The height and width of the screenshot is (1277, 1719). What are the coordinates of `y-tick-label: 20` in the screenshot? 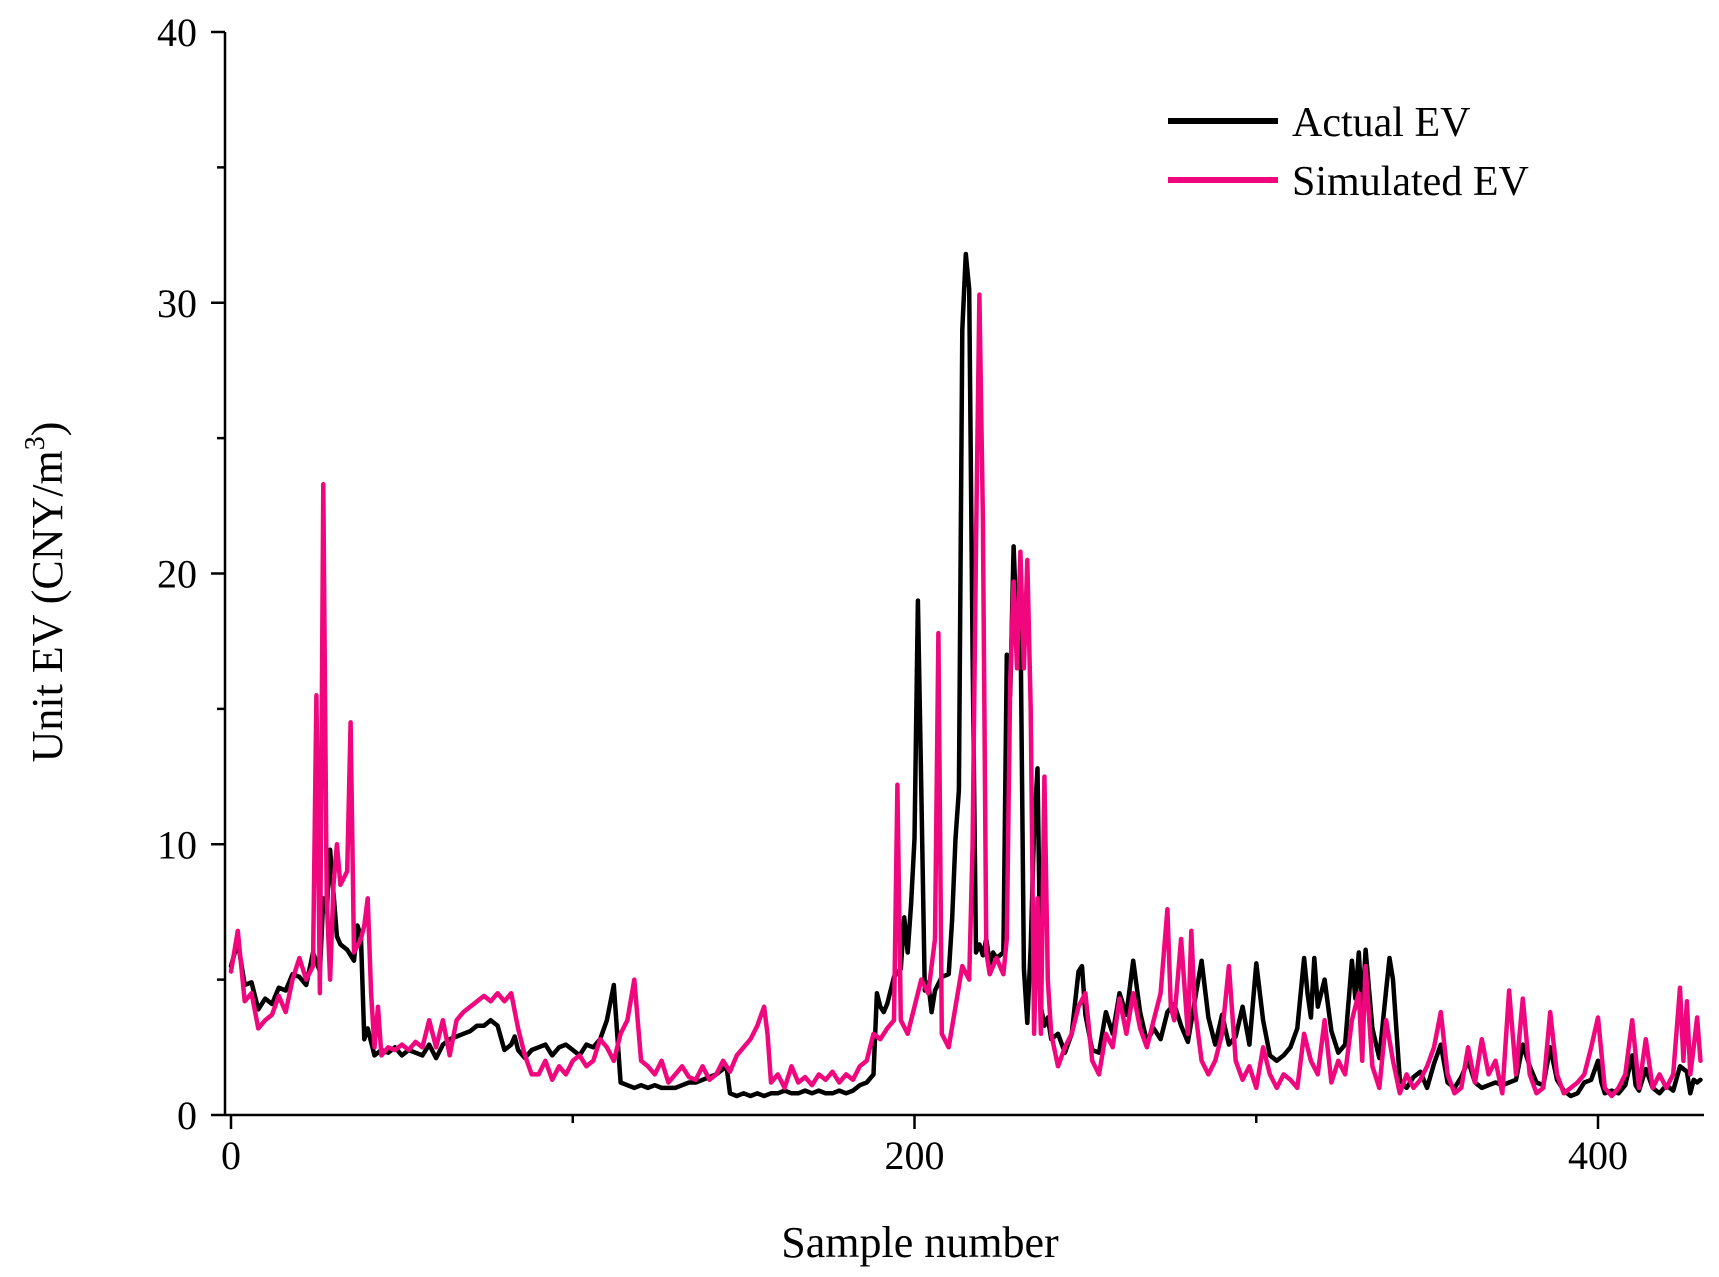 It's located at (177, 574).